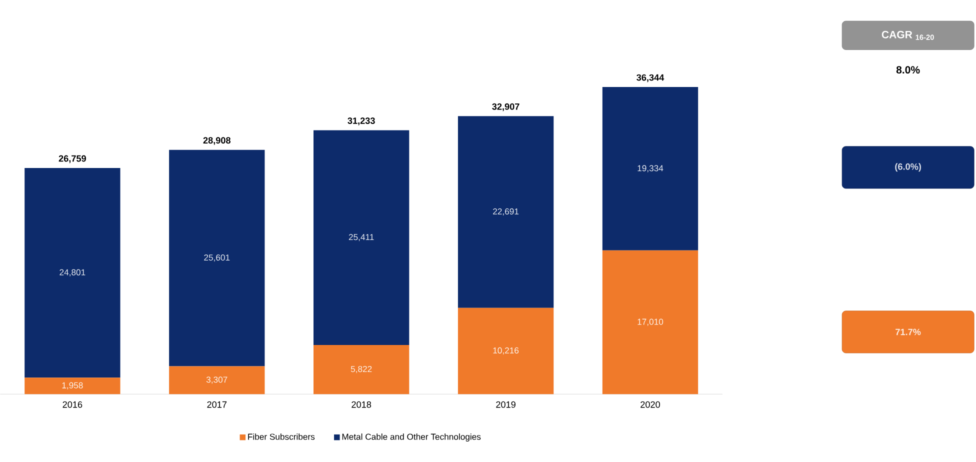  Describe the element at coordinates (650, 78) in the screenshot. I see `total-label: 36,344` at that location.